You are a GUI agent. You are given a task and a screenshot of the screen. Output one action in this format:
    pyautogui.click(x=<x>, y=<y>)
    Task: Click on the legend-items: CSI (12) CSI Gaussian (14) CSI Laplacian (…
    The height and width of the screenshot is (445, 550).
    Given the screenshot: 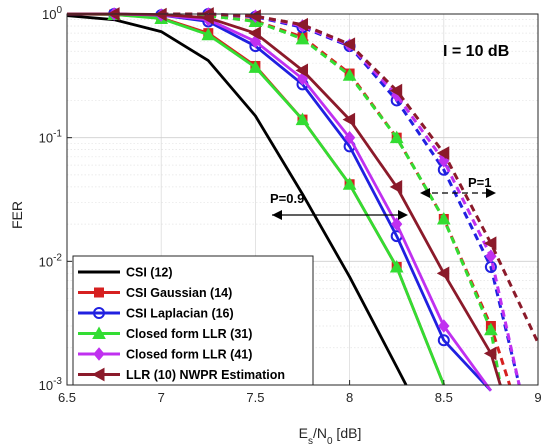 What is the action you would take?
    pyautogui.click(x=181, y=324)
    